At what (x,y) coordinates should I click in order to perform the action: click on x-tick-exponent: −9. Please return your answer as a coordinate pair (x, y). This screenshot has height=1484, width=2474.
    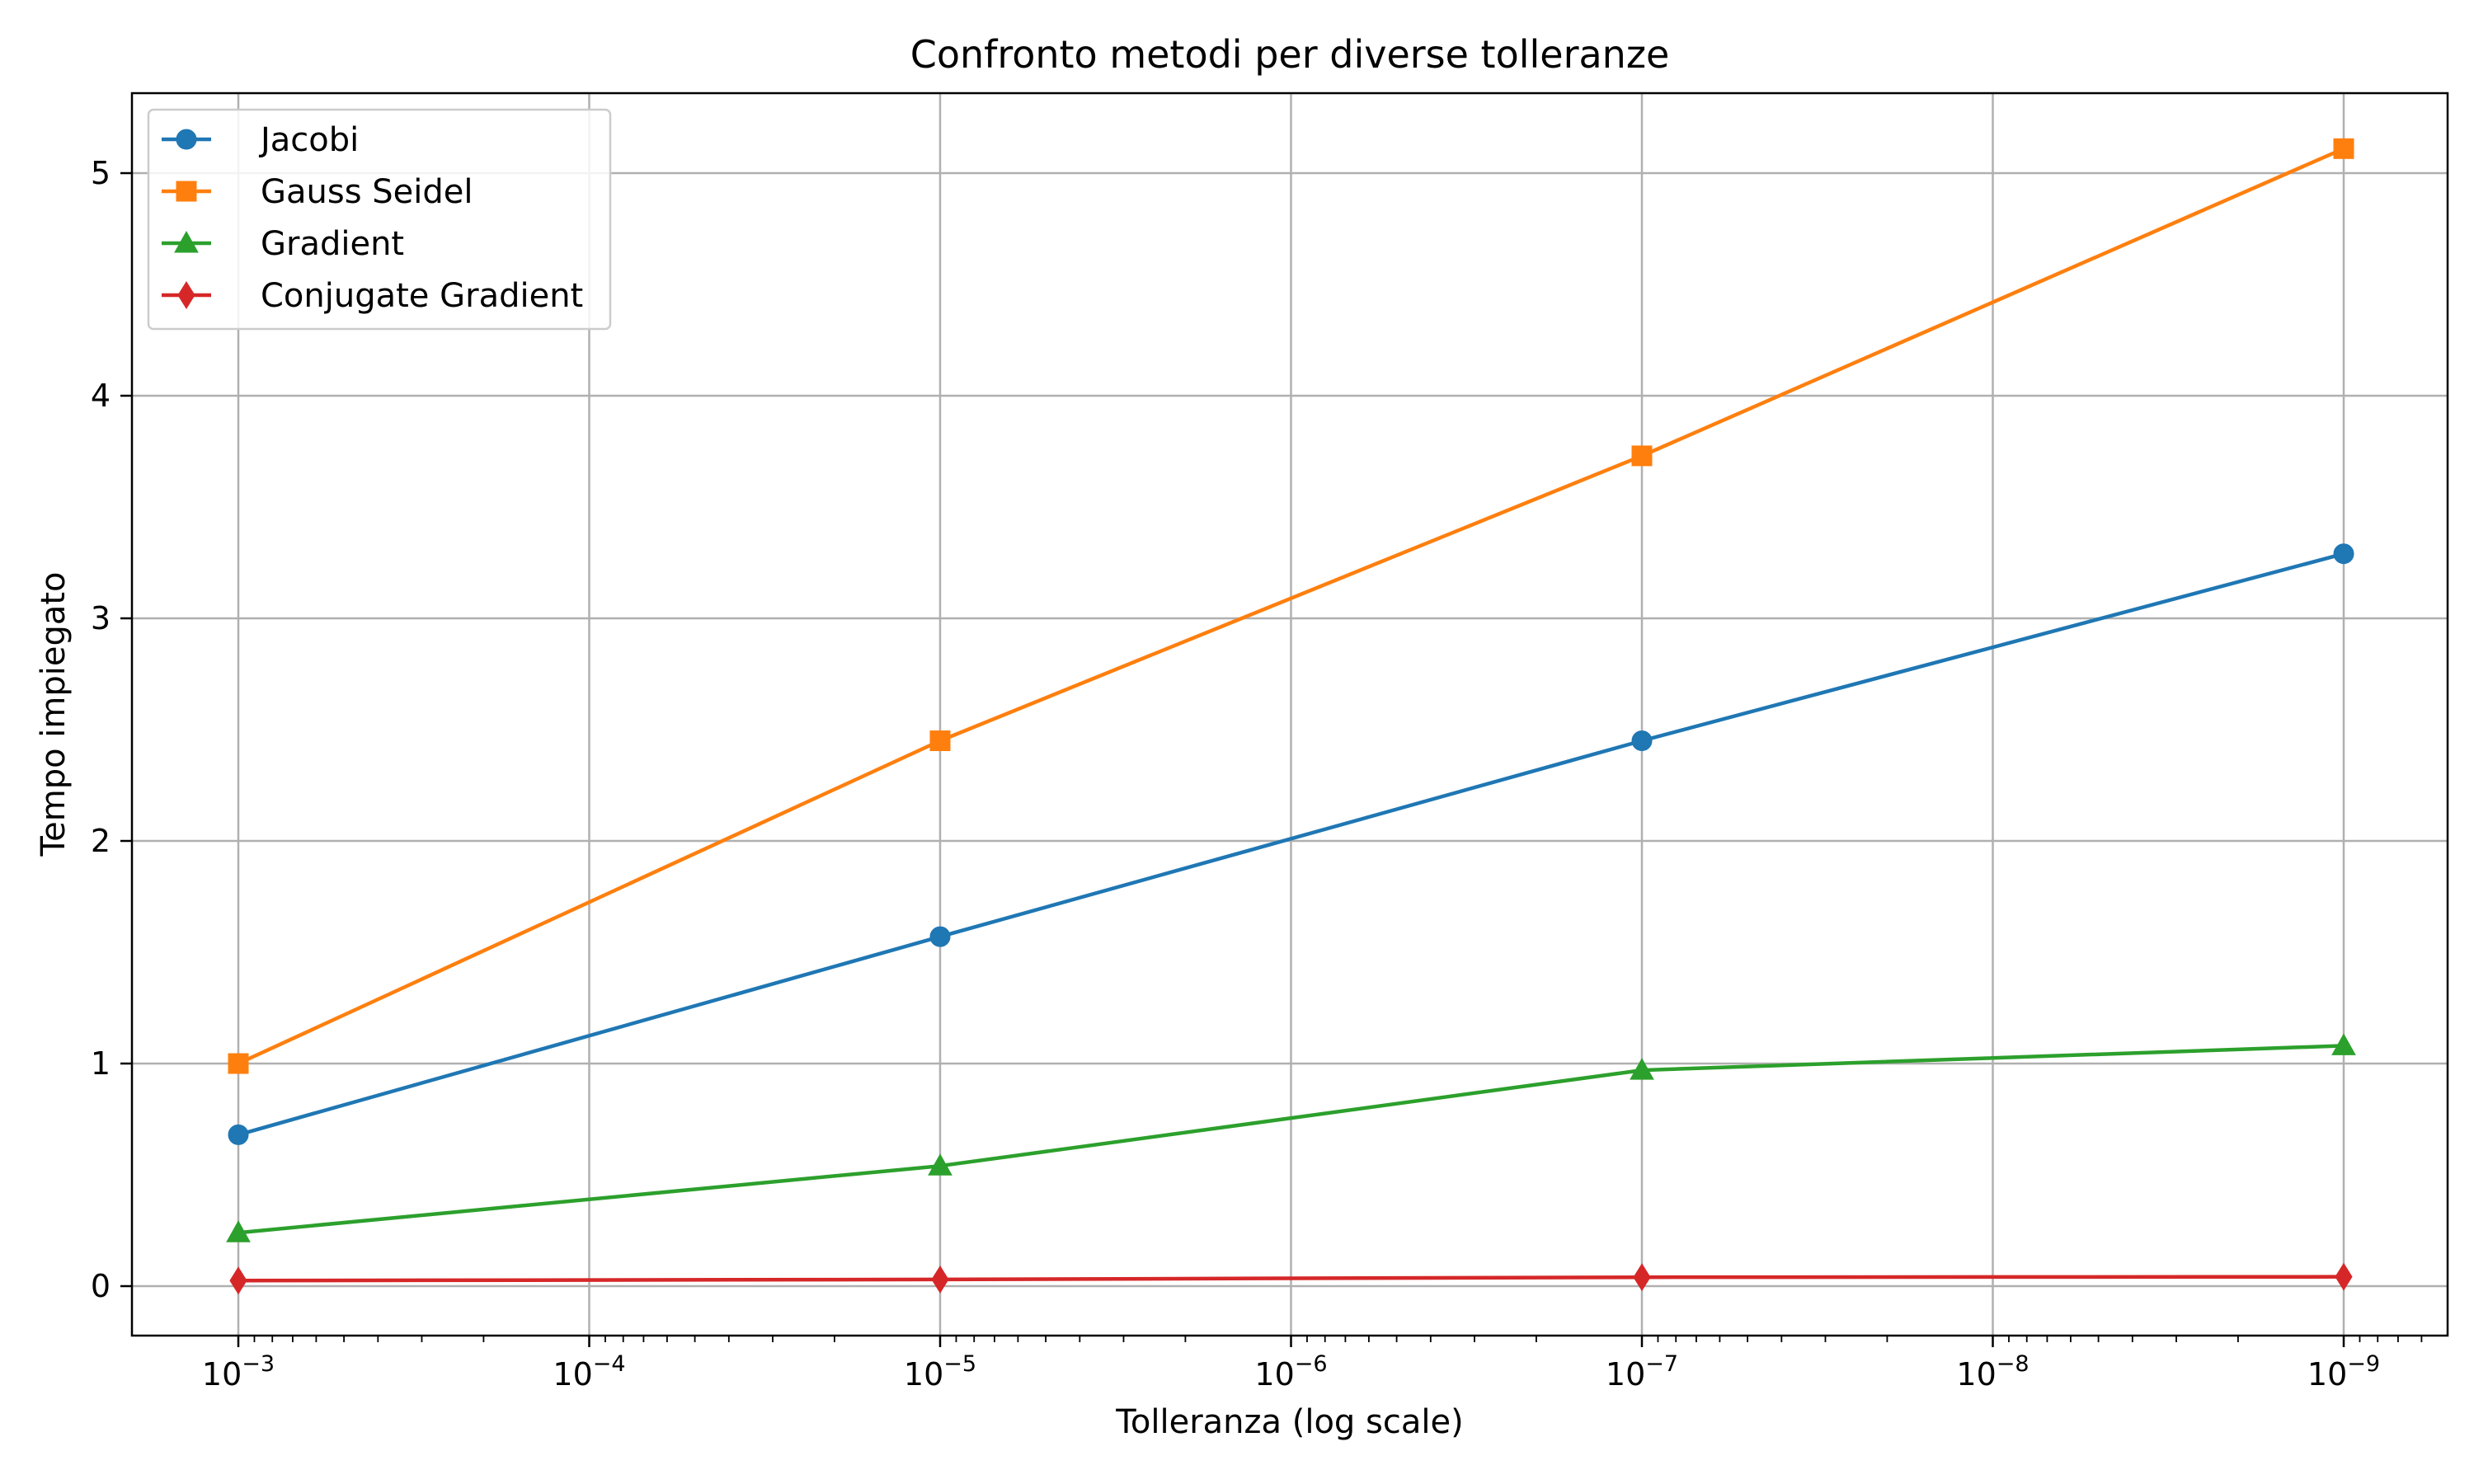
    Looking at the image, I should click on (2363, 1364).